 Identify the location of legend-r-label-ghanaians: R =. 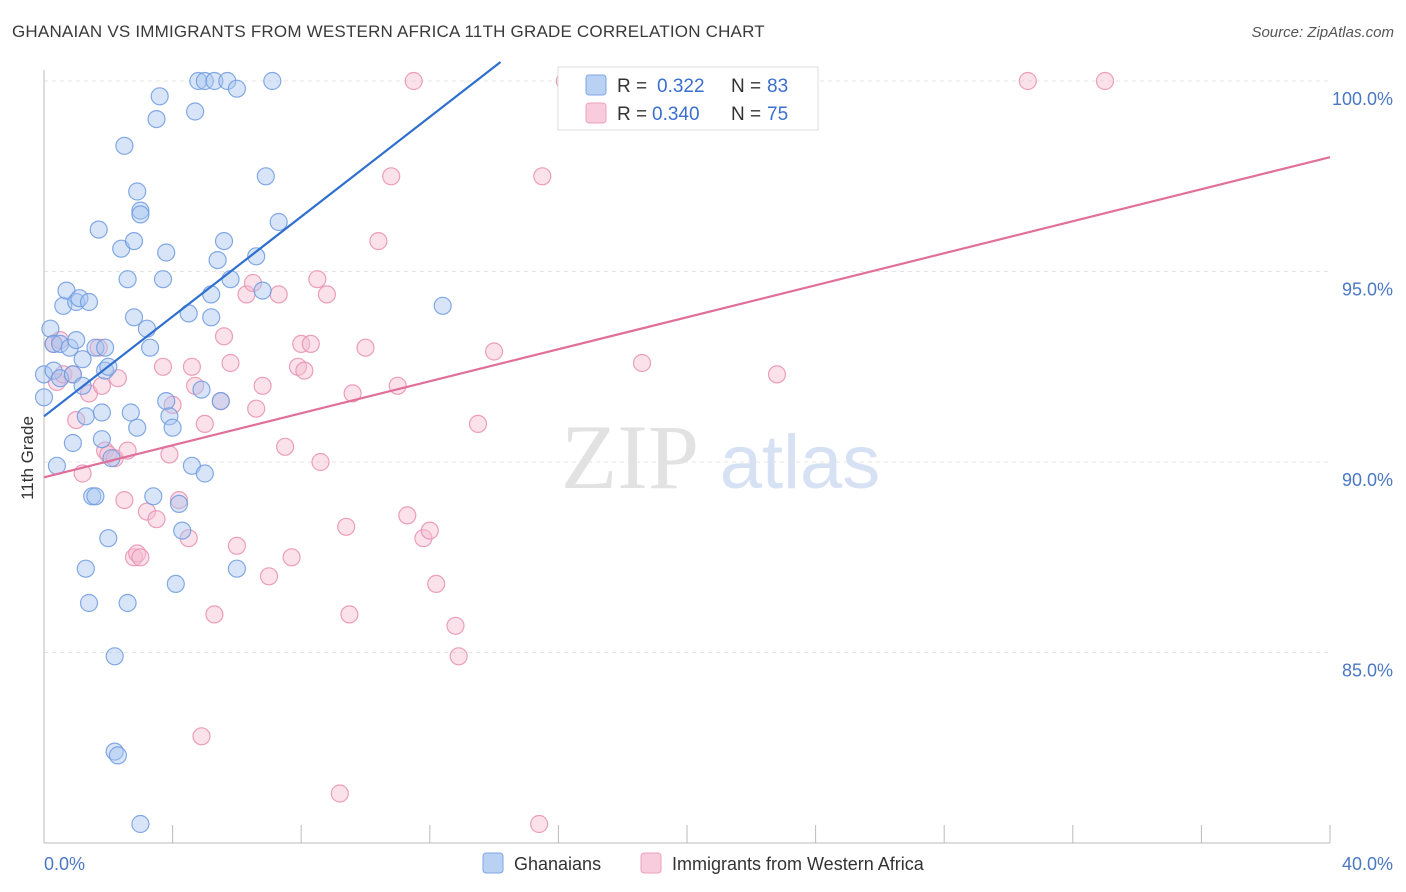
(632, 86).